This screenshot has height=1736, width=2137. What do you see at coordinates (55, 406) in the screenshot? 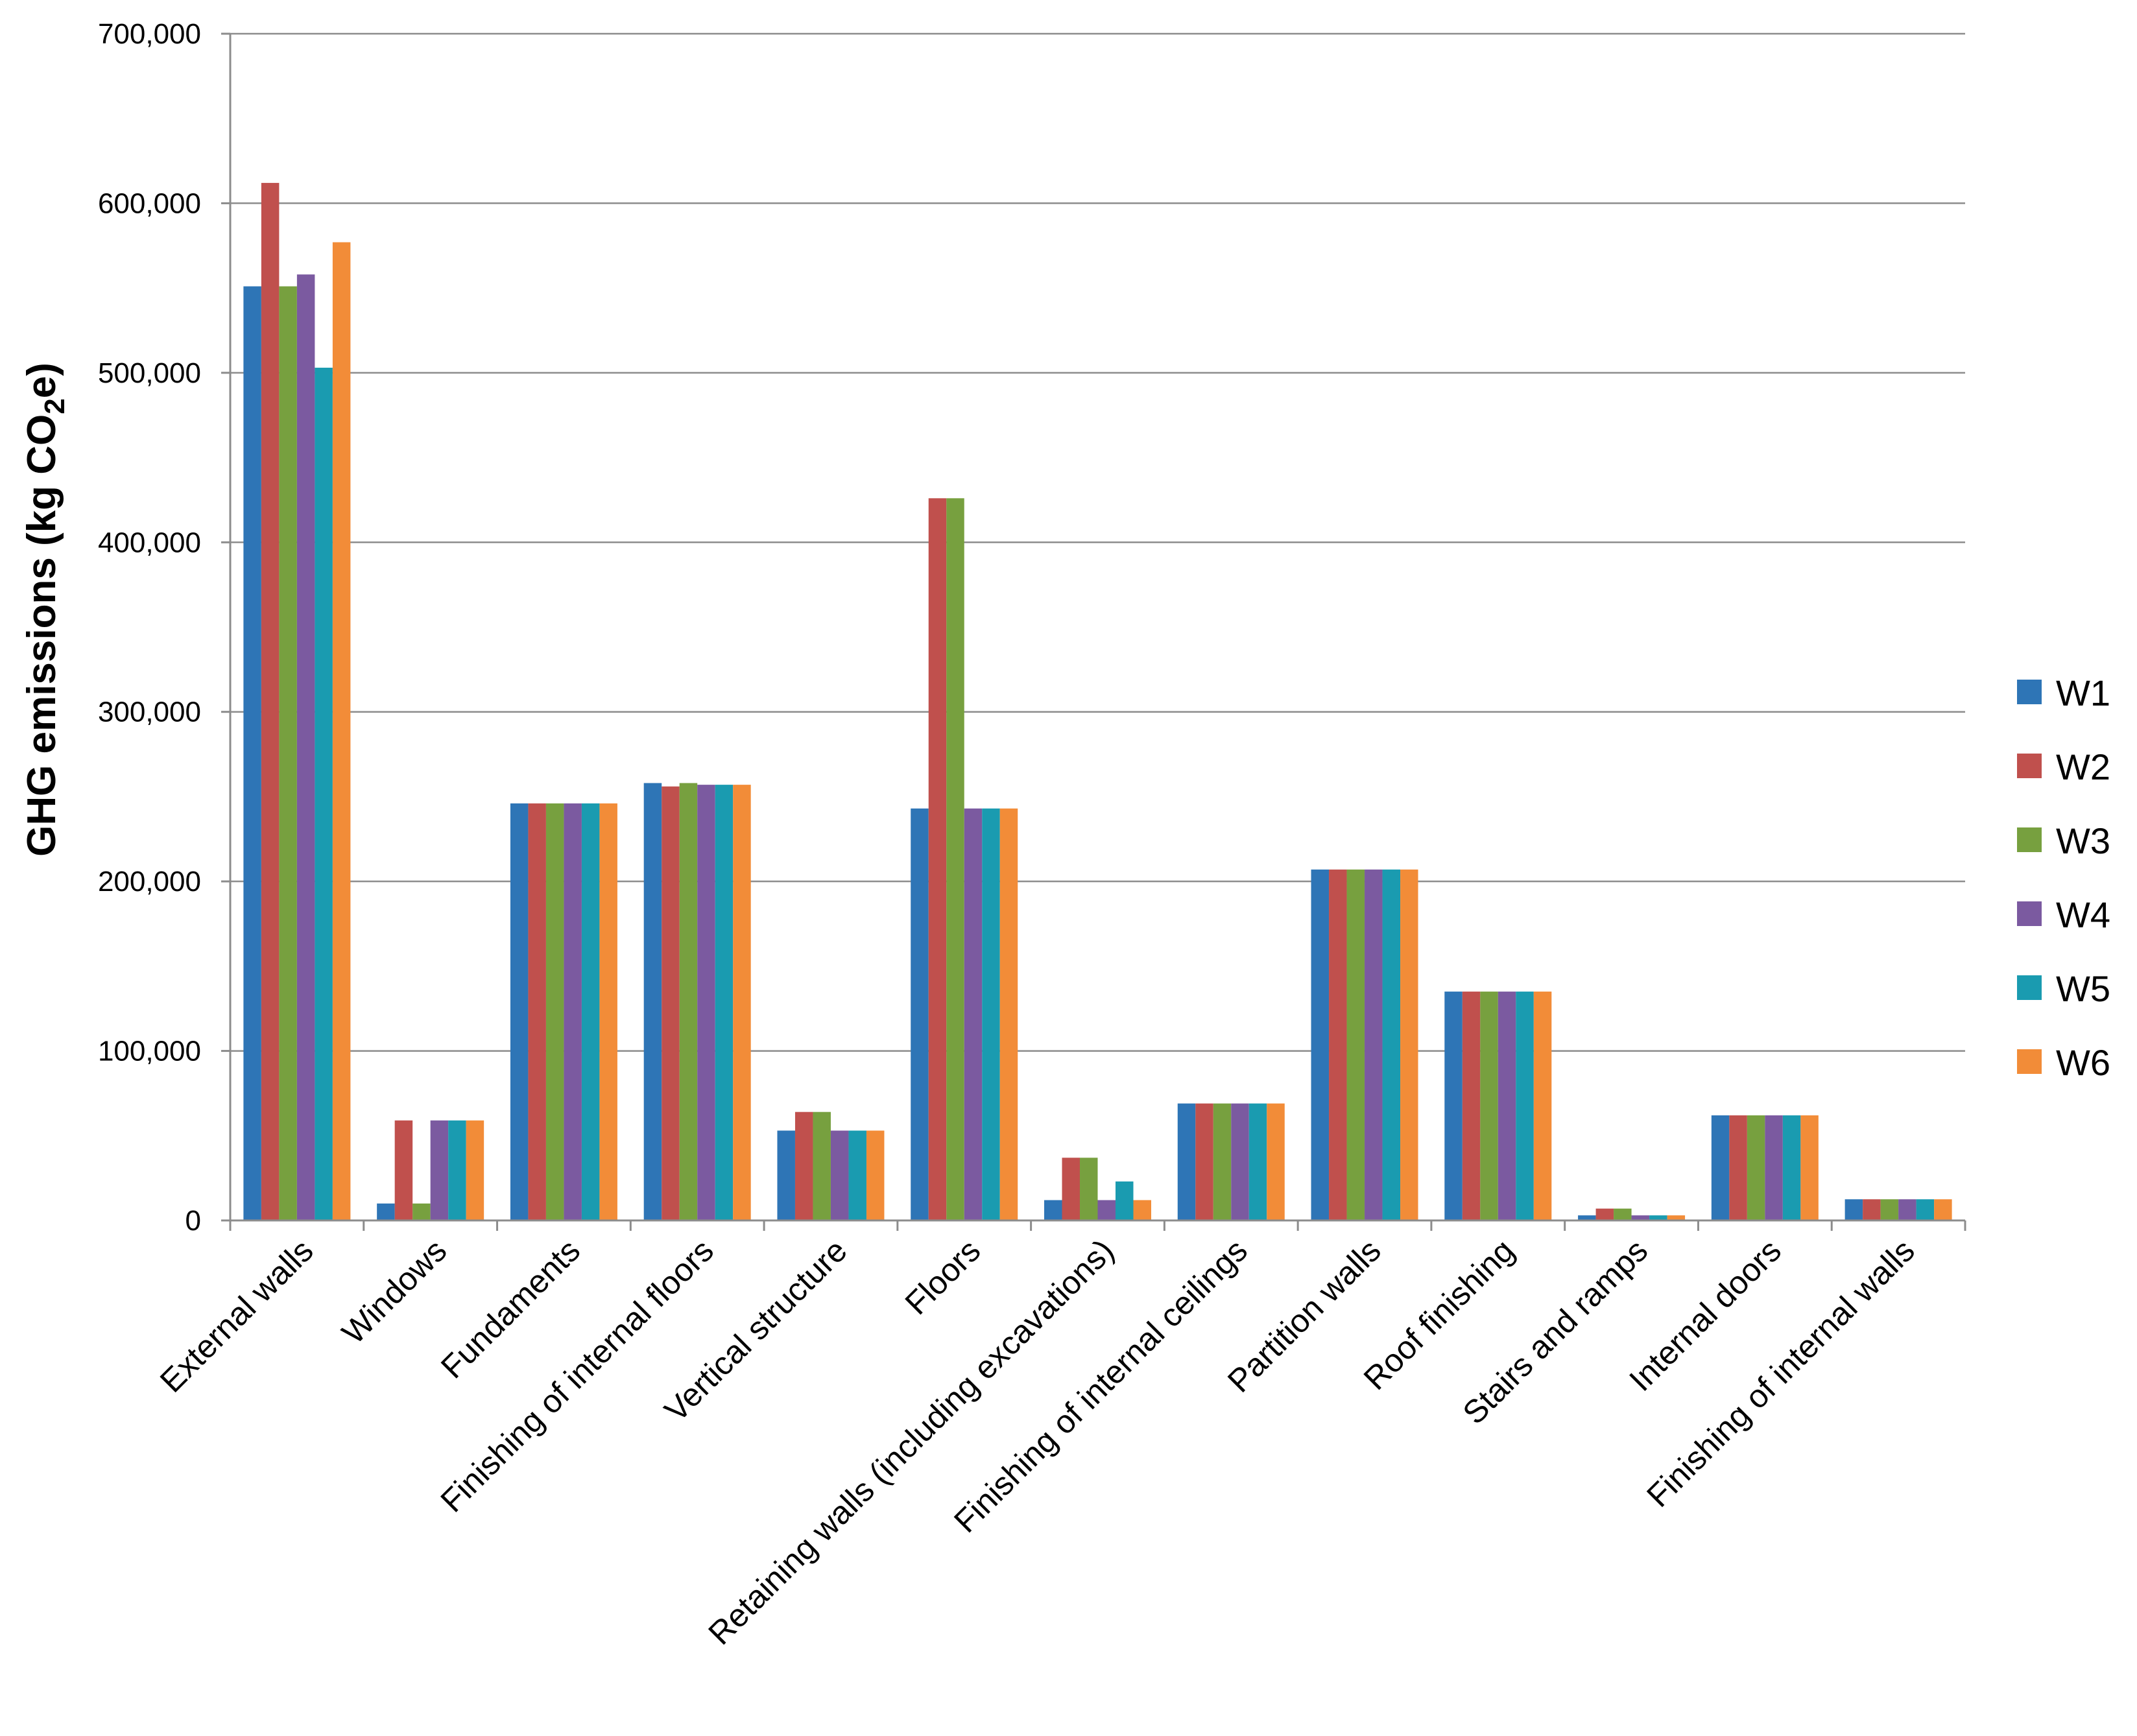
I see `y-axis-title-subscript: 2` at bounding box center [55, 406].